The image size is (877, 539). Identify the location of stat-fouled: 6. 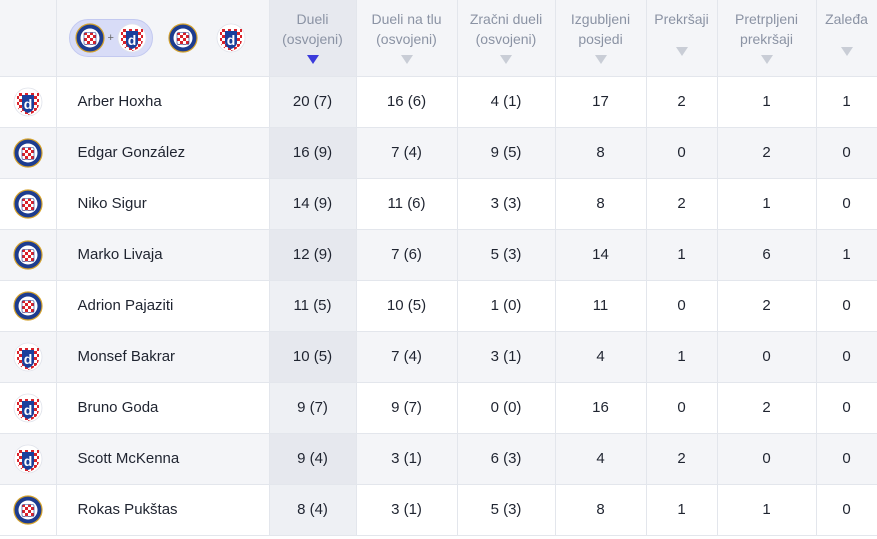
(767, 255).